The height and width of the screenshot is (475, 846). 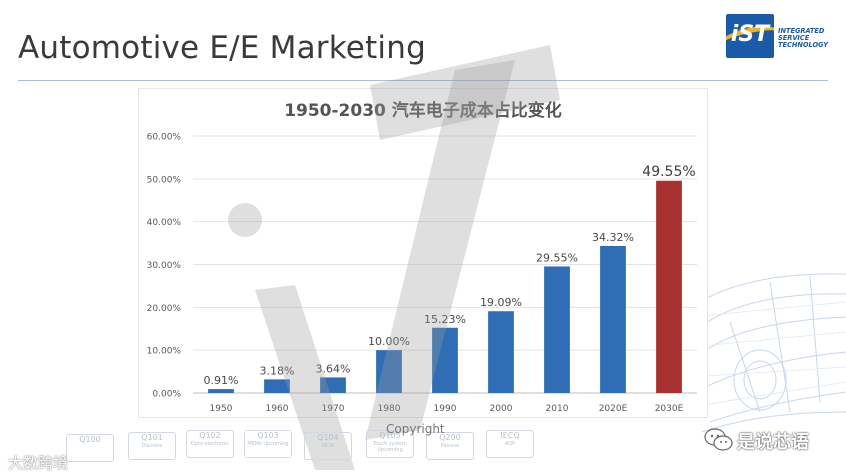 I want to click on x-tick-label: 1970, so click(x=333, y=409).